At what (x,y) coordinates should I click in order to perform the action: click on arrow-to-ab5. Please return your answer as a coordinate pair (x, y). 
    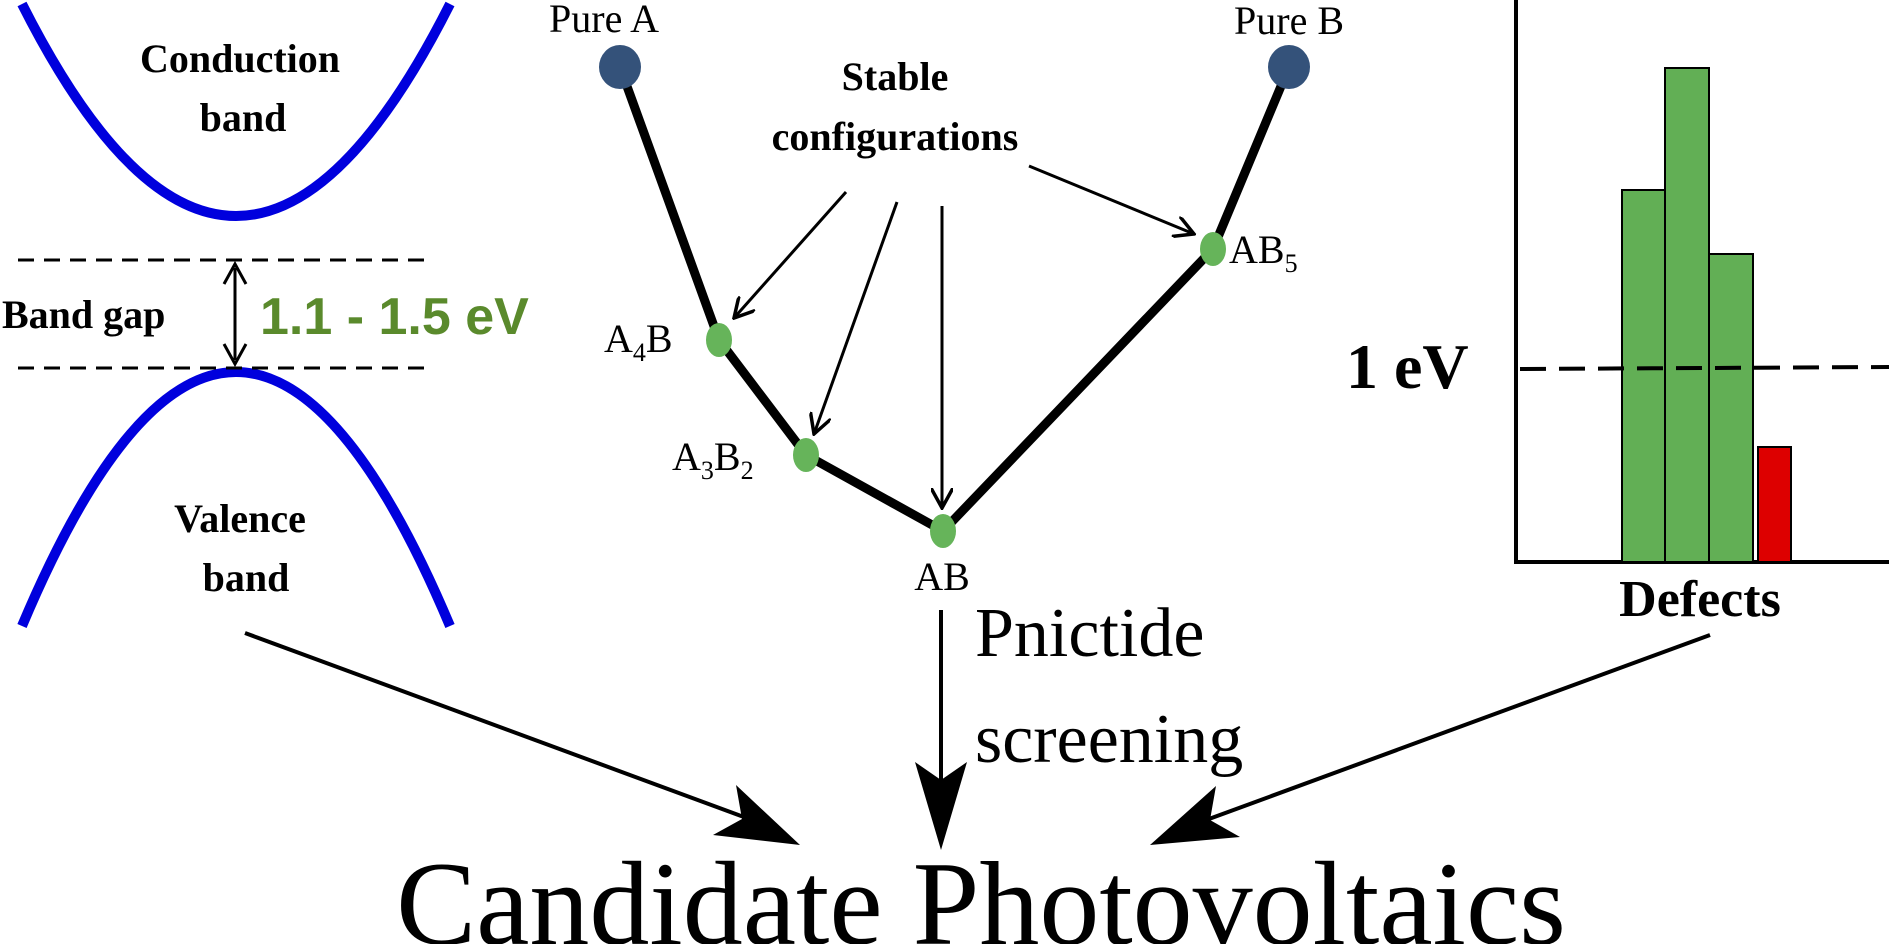
    Looking at the image, I should click on (1111, 199).